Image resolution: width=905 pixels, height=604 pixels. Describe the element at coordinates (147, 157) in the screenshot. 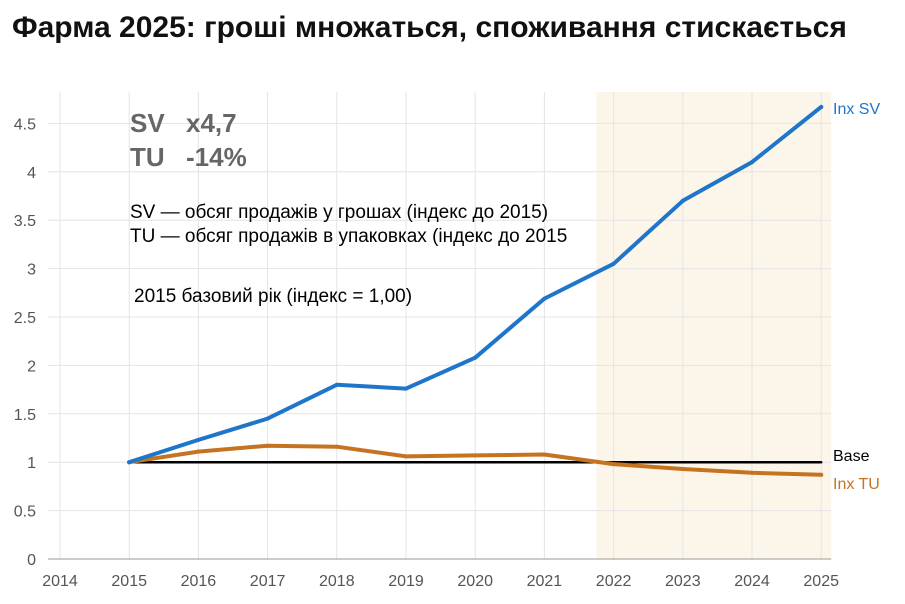

I see `stat-label: TU` at that location.